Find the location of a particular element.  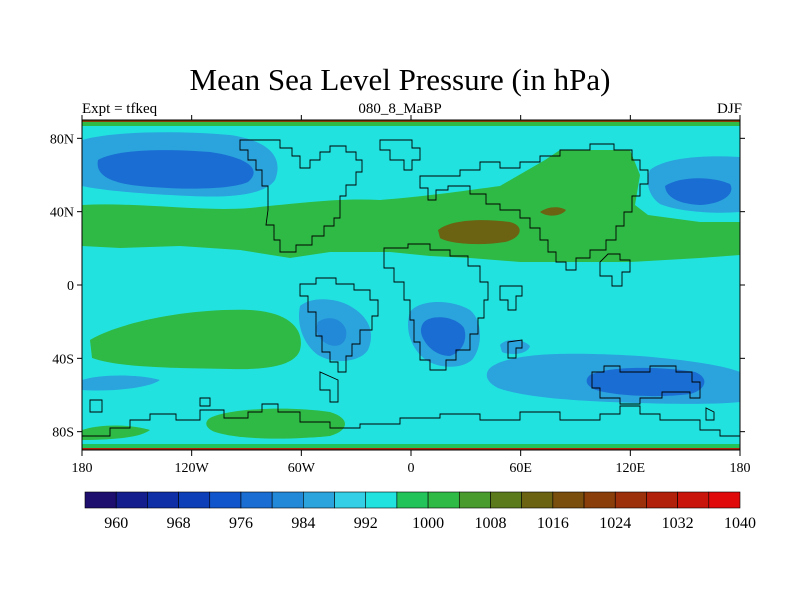

antarctic-high-west is located at coordinates (275, 423).